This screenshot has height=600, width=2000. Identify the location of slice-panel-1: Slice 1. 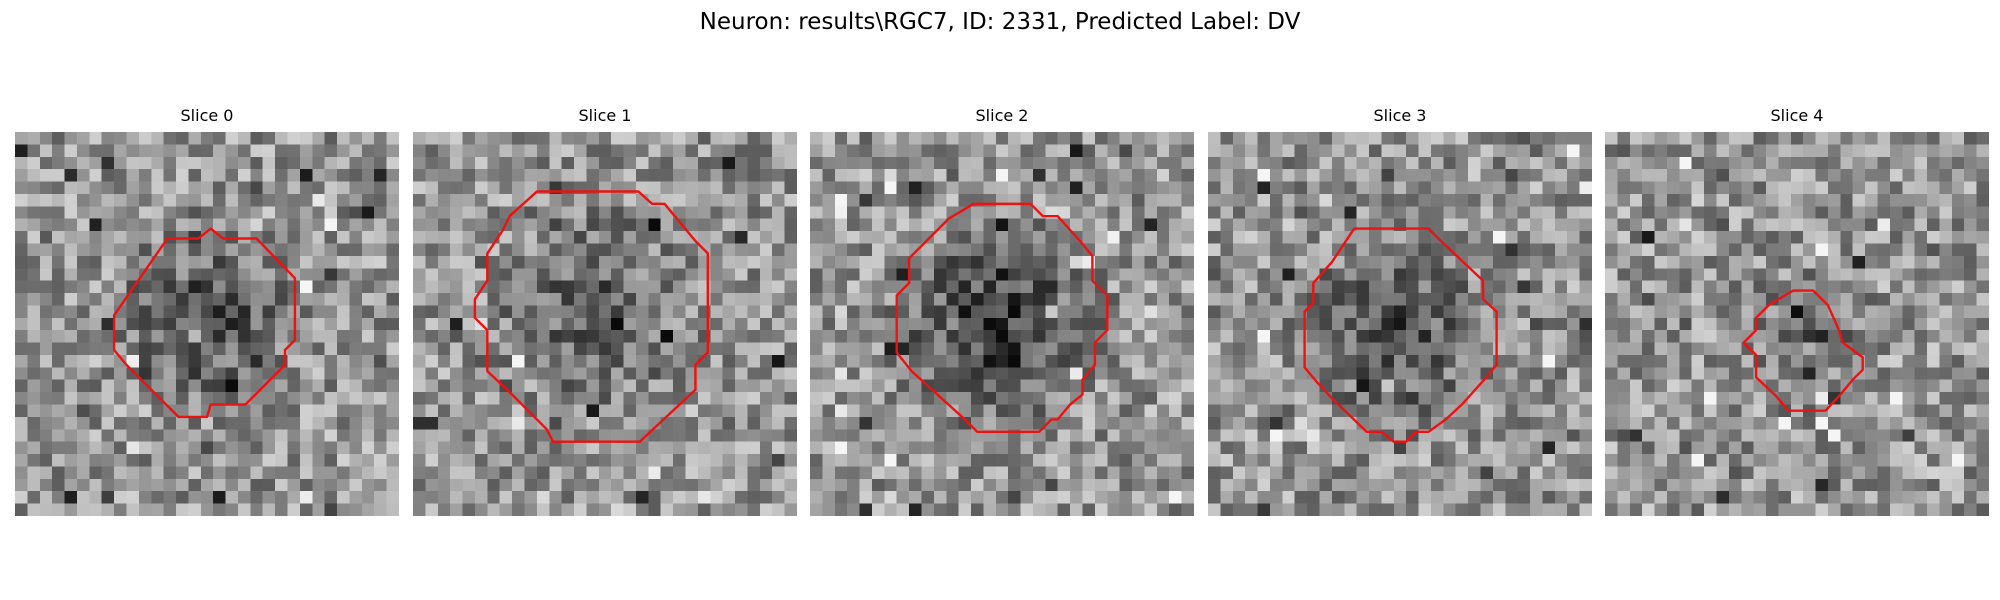
(605, 311).